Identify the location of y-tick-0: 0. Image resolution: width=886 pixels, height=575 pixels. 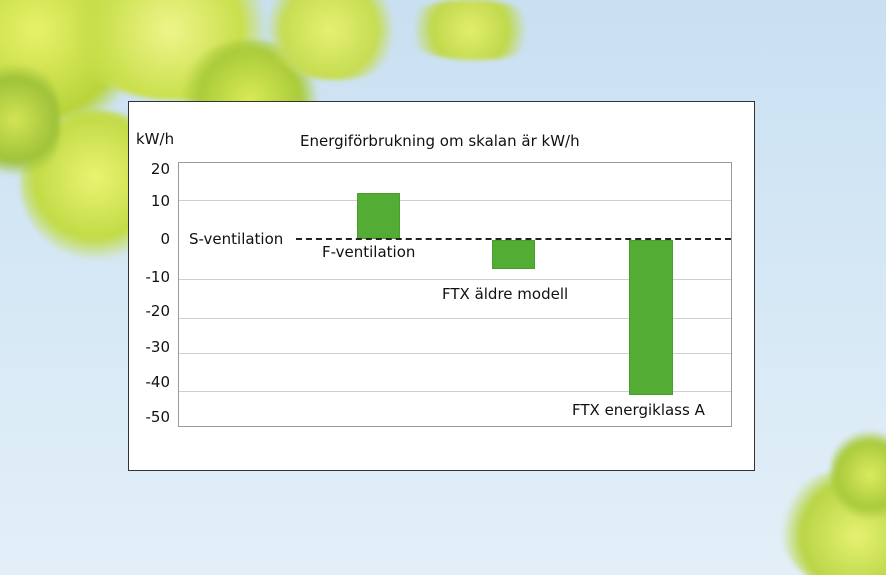
(165, 239).